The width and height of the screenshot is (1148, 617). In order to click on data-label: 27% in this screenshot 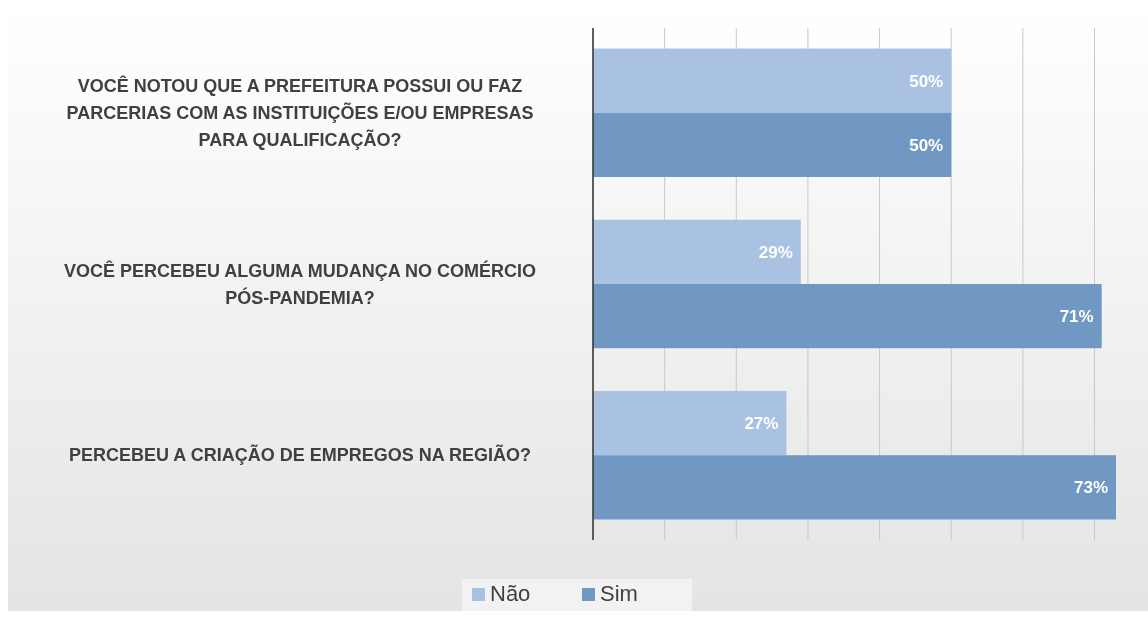, I will do `click(761, 424)`.